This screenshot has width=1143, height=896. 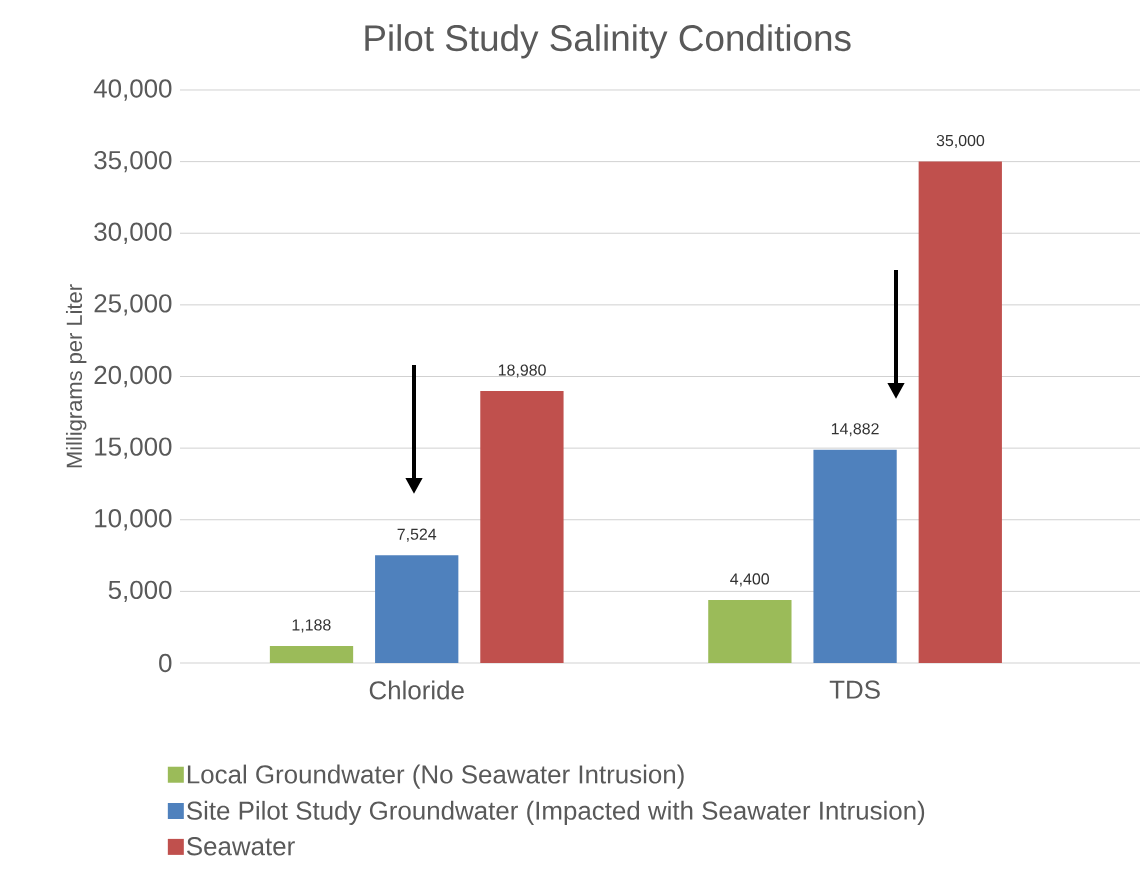 I want to click on chart-title: Pilot Study Salinity Conditions, so click(x=608, y=41).